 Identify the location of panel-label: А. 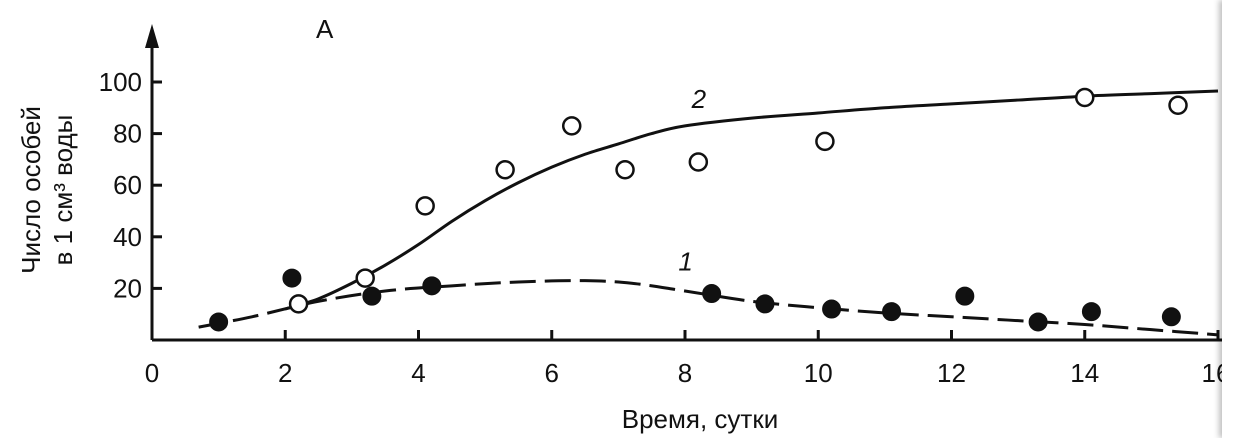
(325, 29).